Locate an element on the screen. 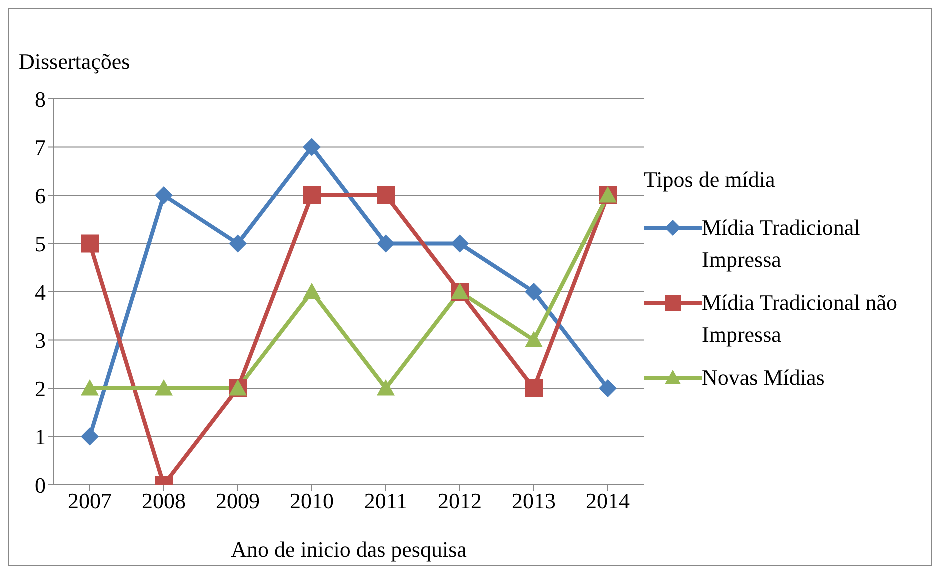 The image size is (940, 574). y-tick-label: 2 is located at coordinates (40, 389).